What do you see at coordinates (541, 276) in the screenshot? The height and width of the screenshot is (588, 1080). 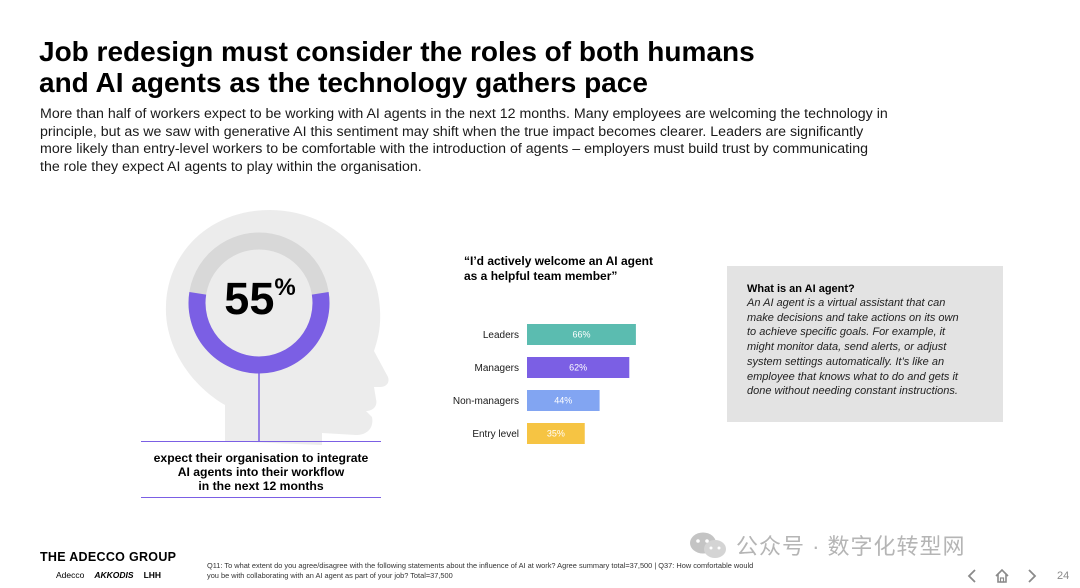 I see `chart-title-line: as a helpful team member”` at bounding box center [541, 276].